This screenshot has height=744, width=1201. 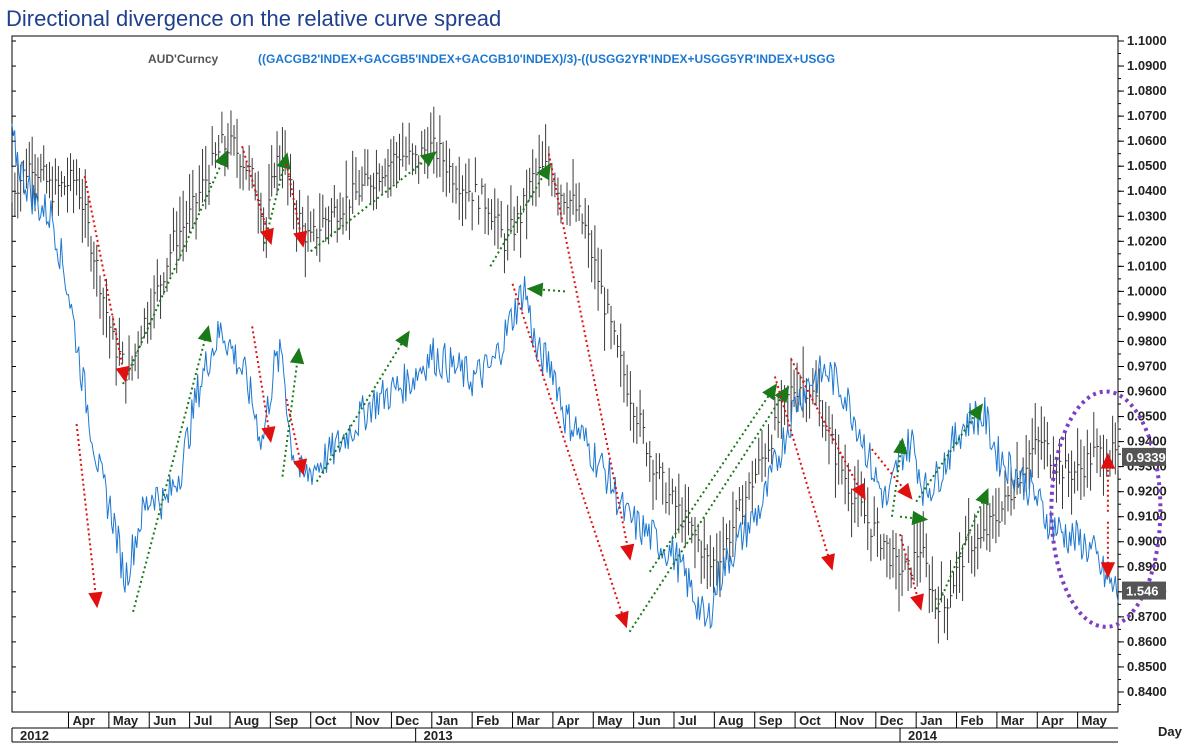 What do you see at coordinates (1108, 460) in the screenshot?
I see `up-red-arrow-head` at bounding box center [1108, 460].